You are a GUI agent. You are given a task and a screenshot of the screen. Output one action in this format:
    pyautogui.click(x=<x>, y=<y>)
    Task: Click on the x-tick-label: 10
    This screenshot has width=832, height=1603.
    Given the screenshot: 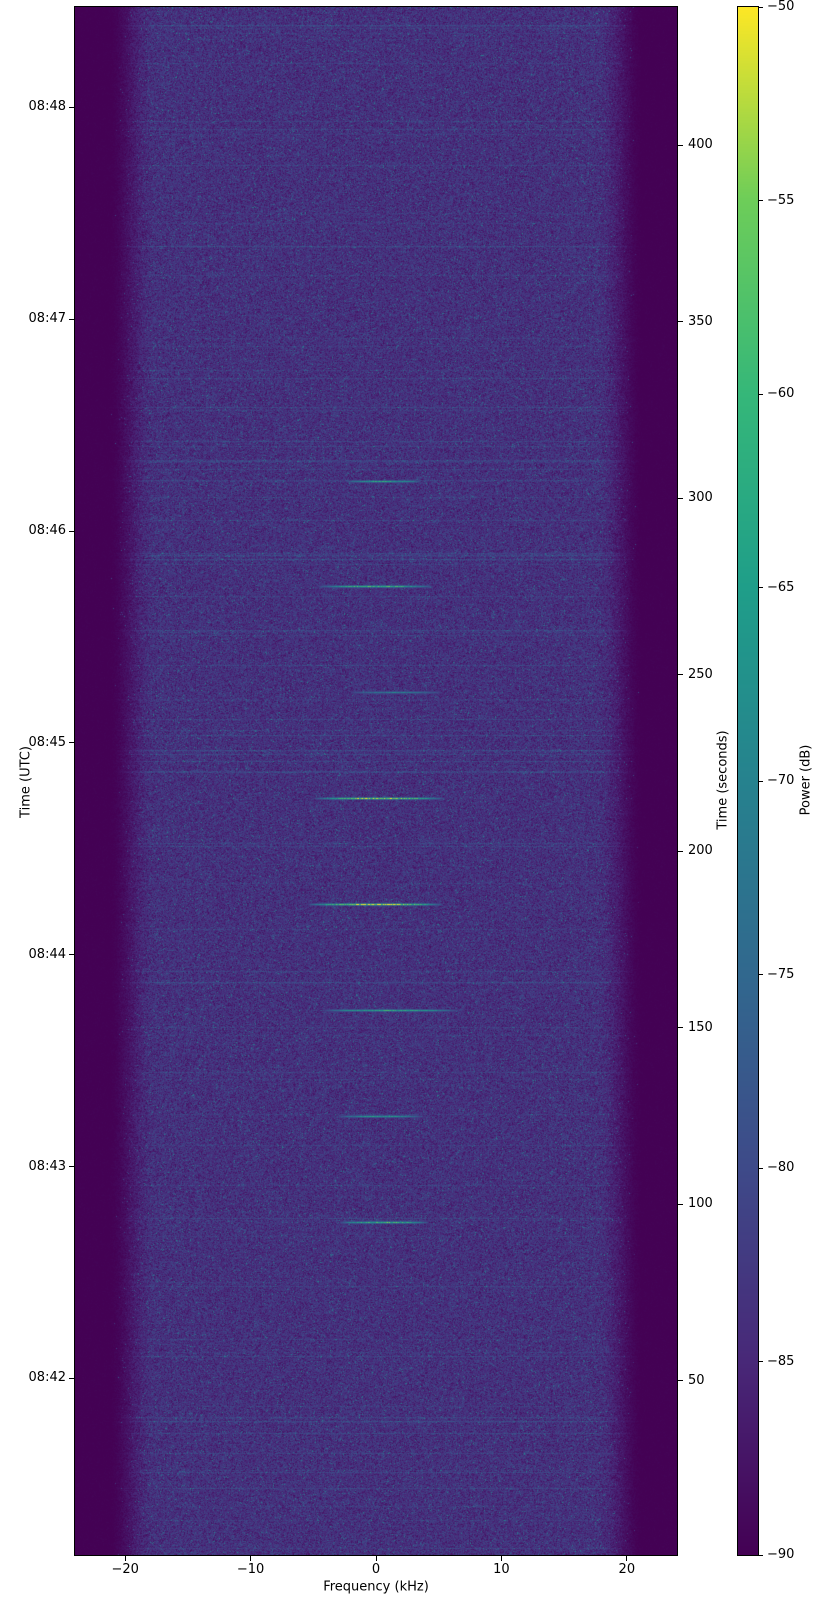 What is the action you would take?
    pyautogui.click(x=501, y=1569)
    